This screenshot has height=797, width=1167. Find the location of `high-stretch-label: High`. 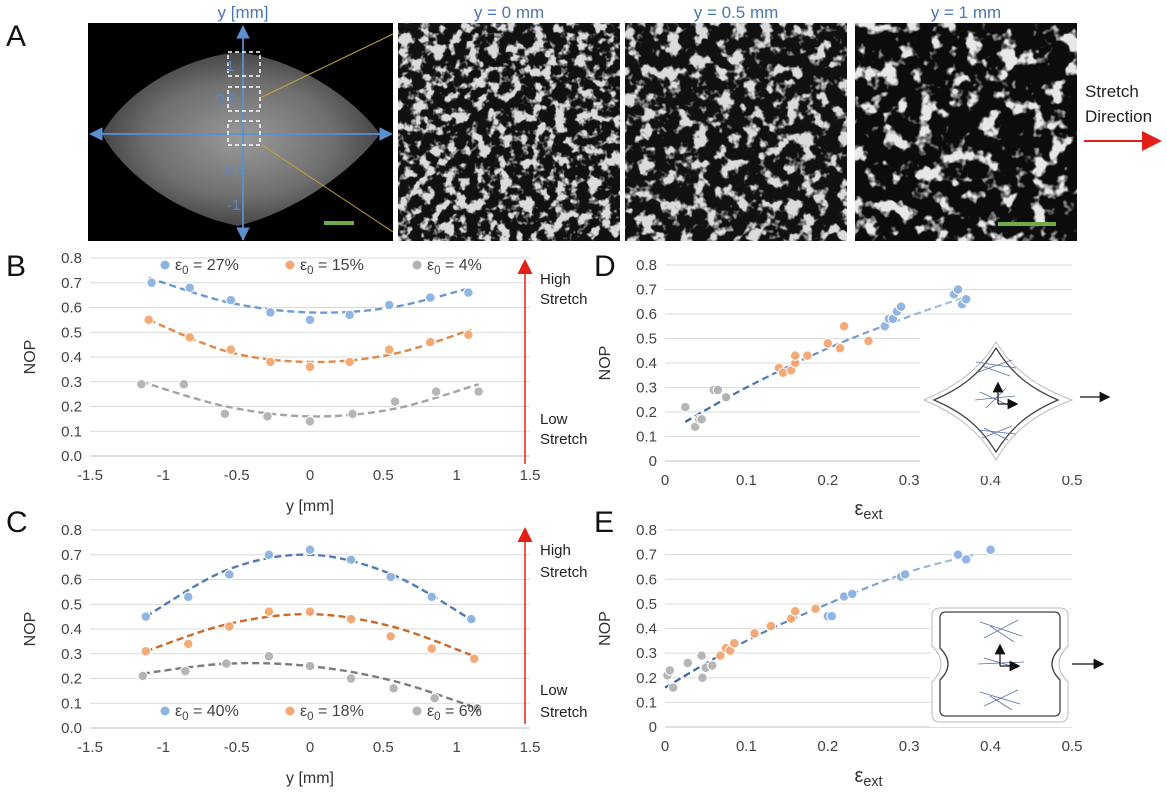

high-stretch-label: High is located at coordinates (555, 550).